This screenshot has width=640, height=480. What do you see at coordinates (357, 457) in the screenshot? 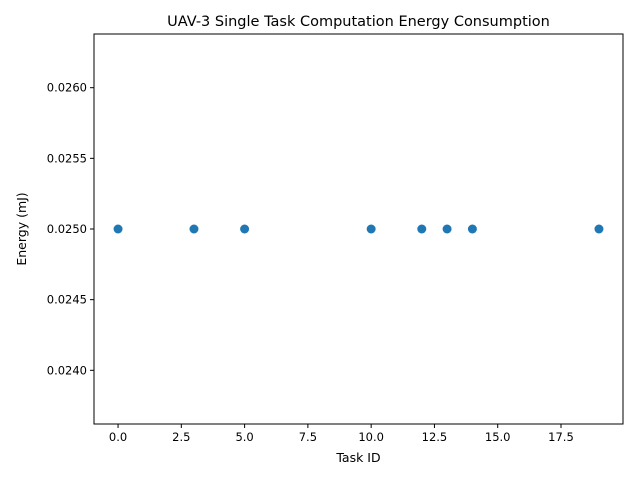
I see `x-axis-label: Task ID` at bounding box center [357, 457].